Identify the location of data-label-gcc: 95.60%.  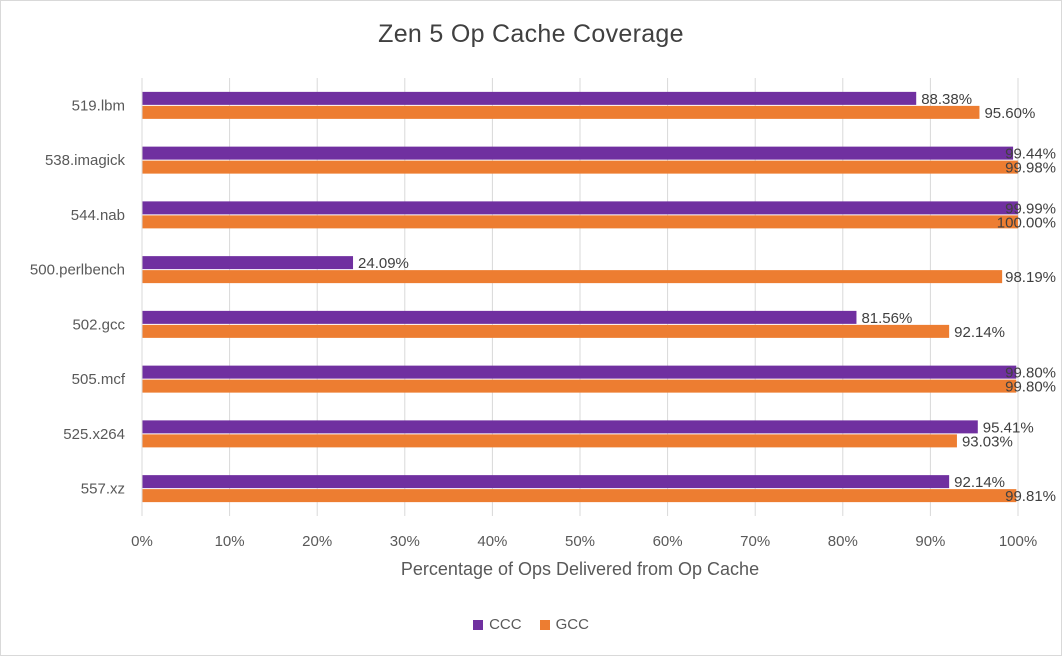
(1009, 113).